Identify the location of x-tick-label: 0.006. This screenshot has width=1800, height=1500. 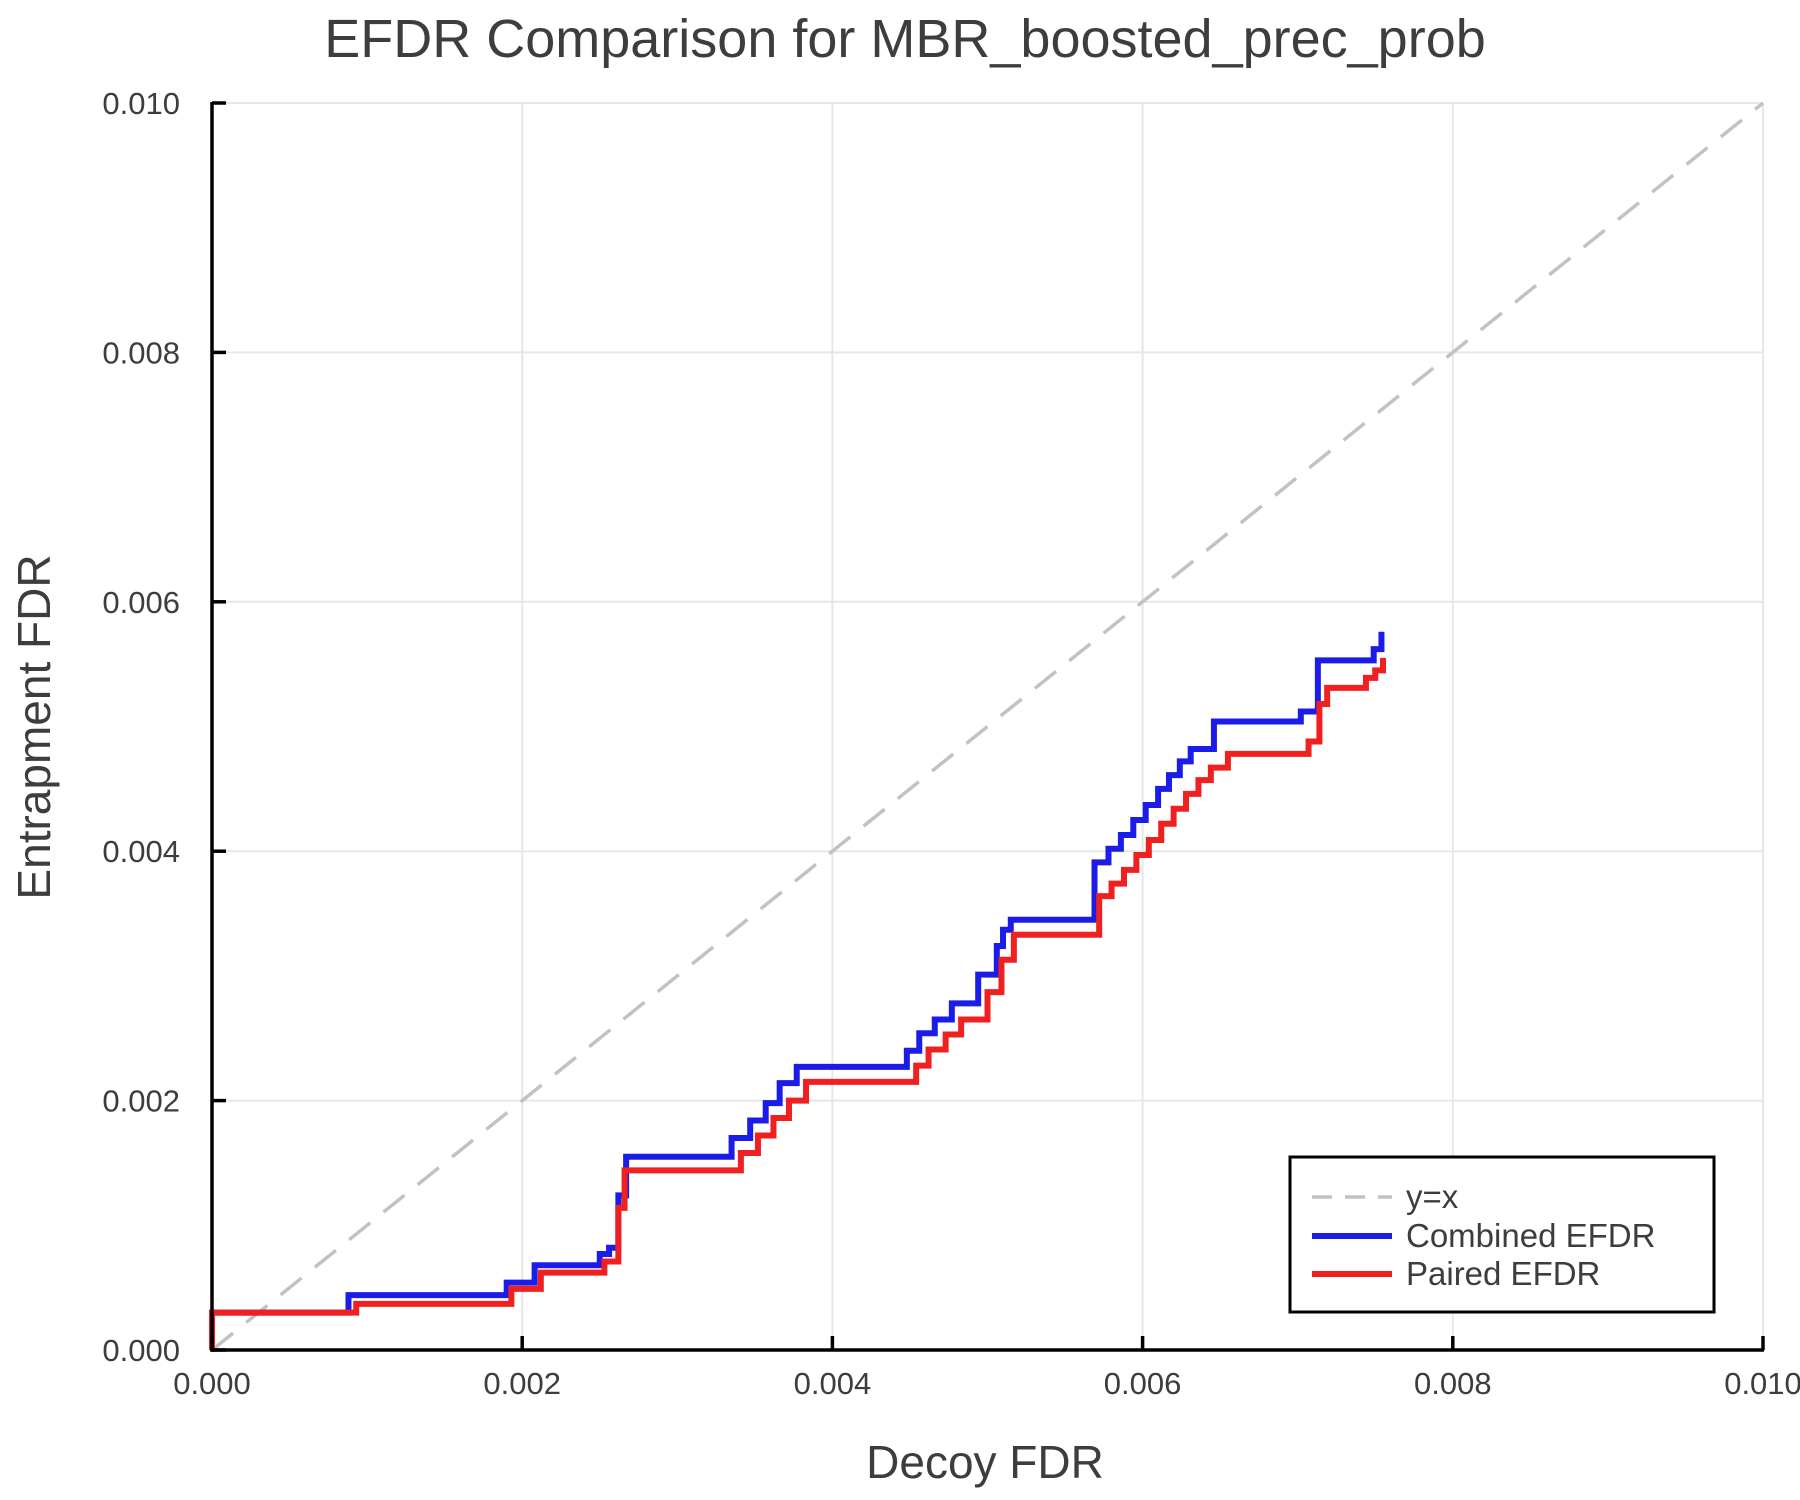
(1143, 1383).